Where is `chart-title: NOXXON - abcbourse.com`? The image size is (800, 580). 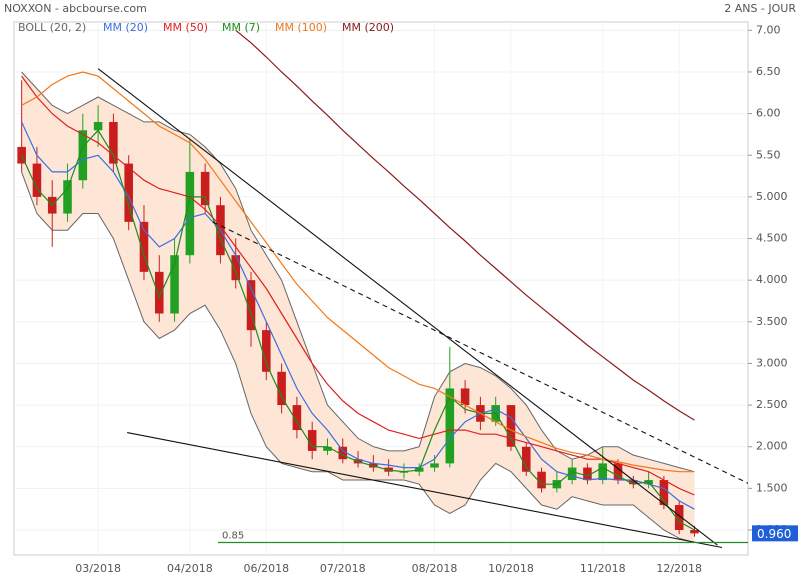
chart-title: NOXXON - abcbourse.com is located at coordinates (75, 8).